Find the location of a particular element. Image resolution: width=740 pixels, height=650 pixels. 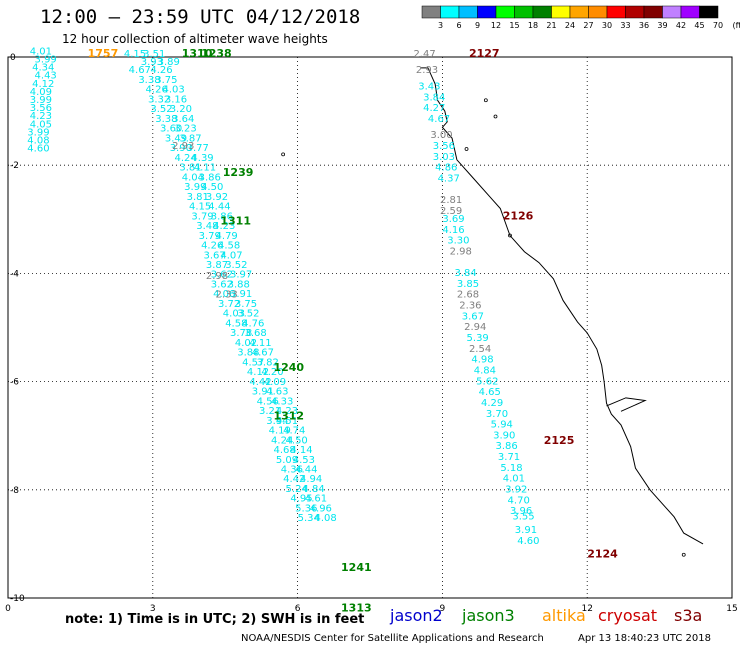

swh-value: 4.44 is located at coordinates (306, 469).